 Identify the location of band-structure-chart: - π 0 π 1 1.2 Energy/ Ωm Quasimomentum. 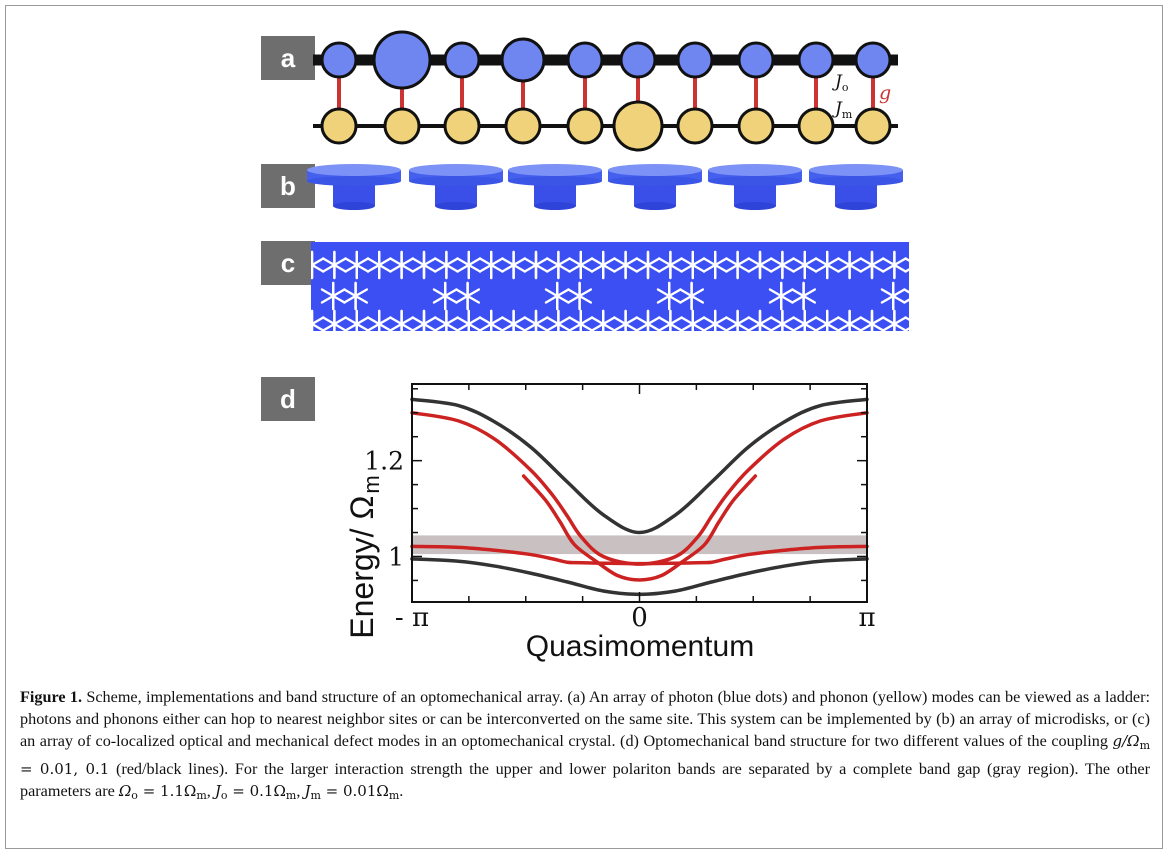
(610, 523).